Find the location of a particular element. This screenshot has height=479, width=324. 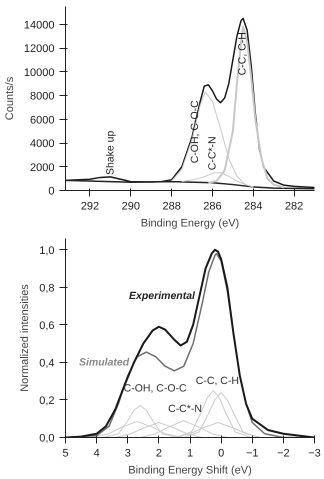

annotation: Experimental is located at coordinates (162, 296).